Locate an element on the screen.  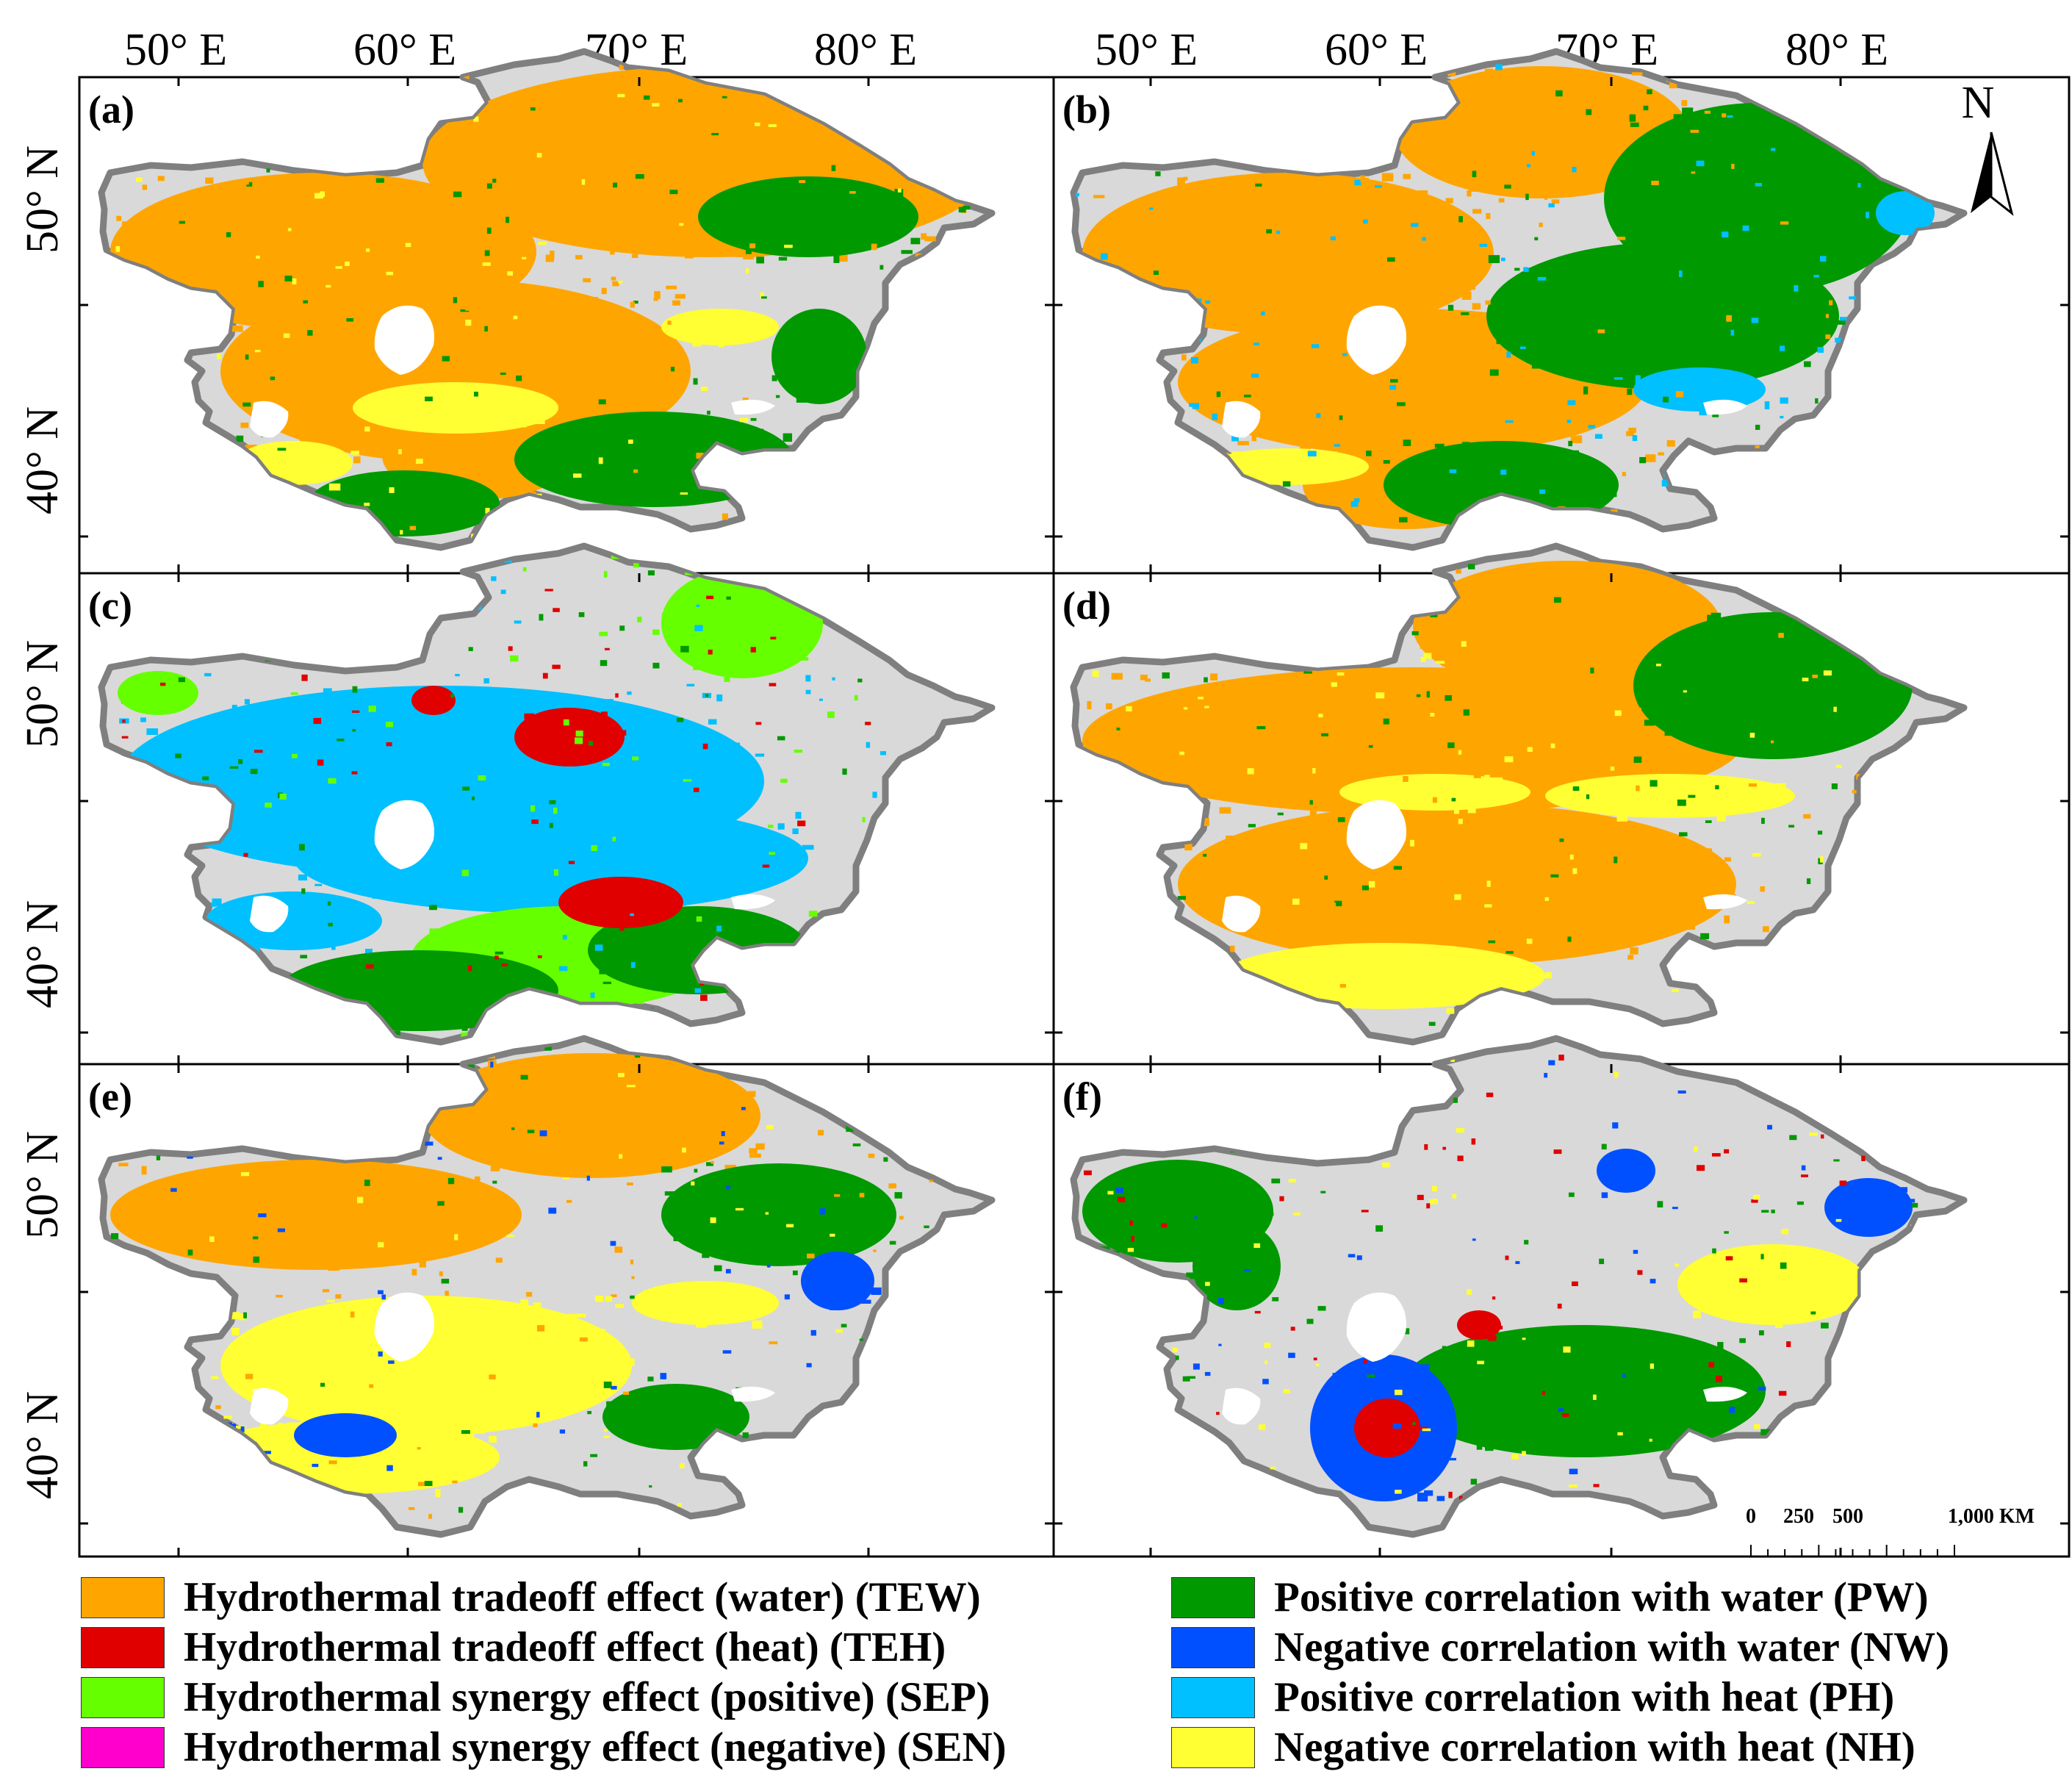
map-panel-a: (a) is located at coordinates (566, 313).